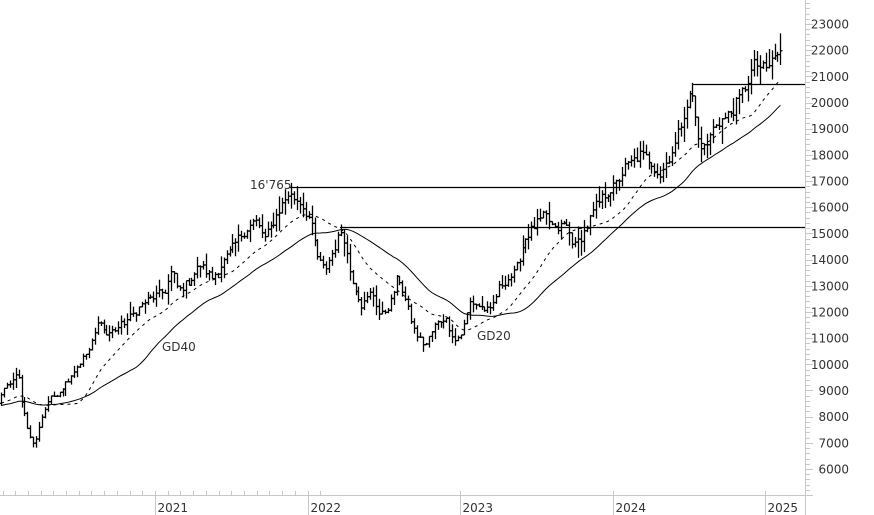 This screenshot has width=874, height=515. Describe the element at coordinates (631, 508) in the screenshot. I see `x-tick-label: 2024` at that location.